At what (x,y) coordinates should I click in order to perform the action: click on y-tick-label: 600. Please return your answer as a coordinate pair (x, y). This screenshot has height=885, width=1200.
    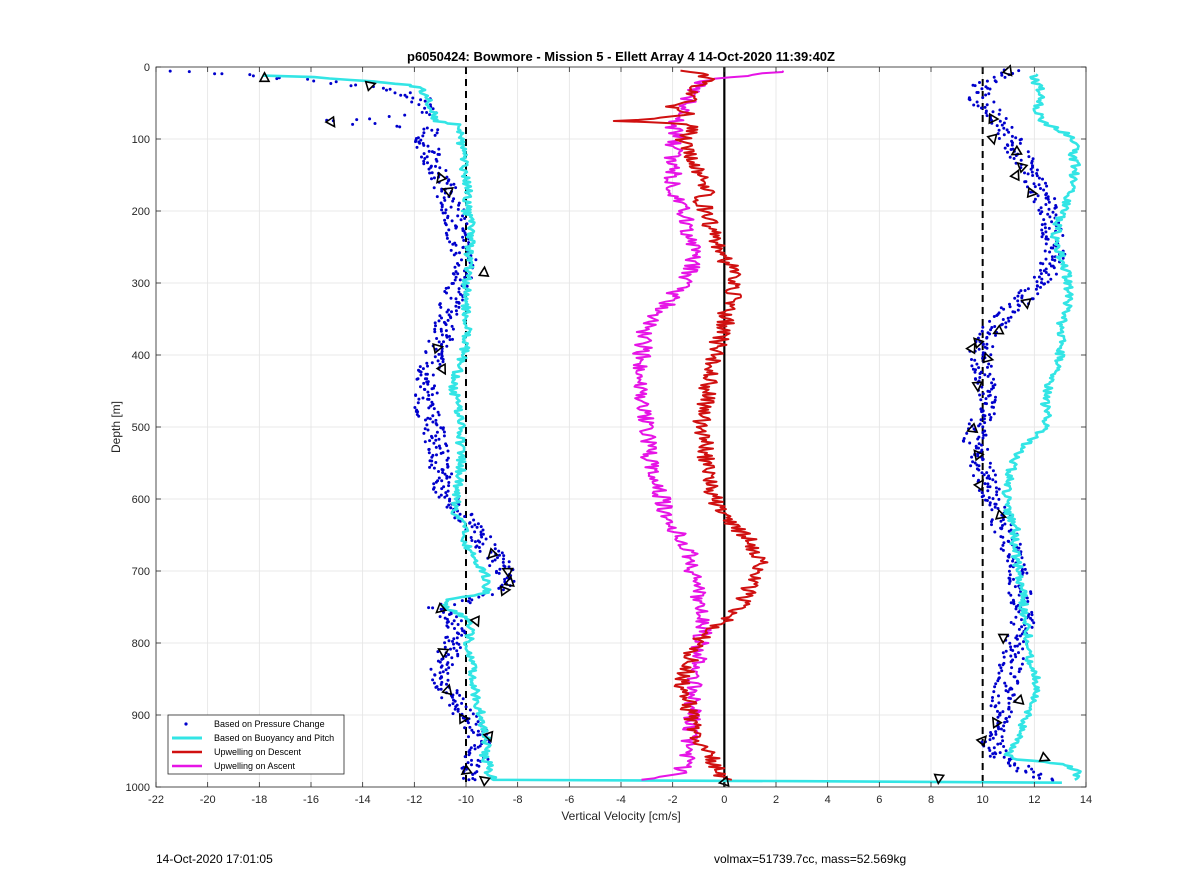
    Looking at the image, I should click on (141, 500).